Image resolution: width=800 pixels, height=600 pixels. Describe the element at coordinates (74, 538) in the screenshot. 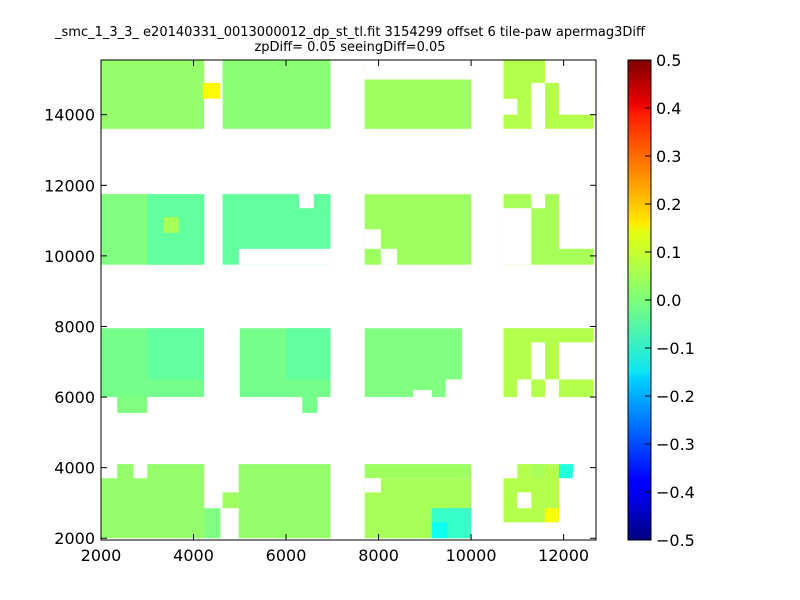

I see `y-tick-label: 2000` at that location.